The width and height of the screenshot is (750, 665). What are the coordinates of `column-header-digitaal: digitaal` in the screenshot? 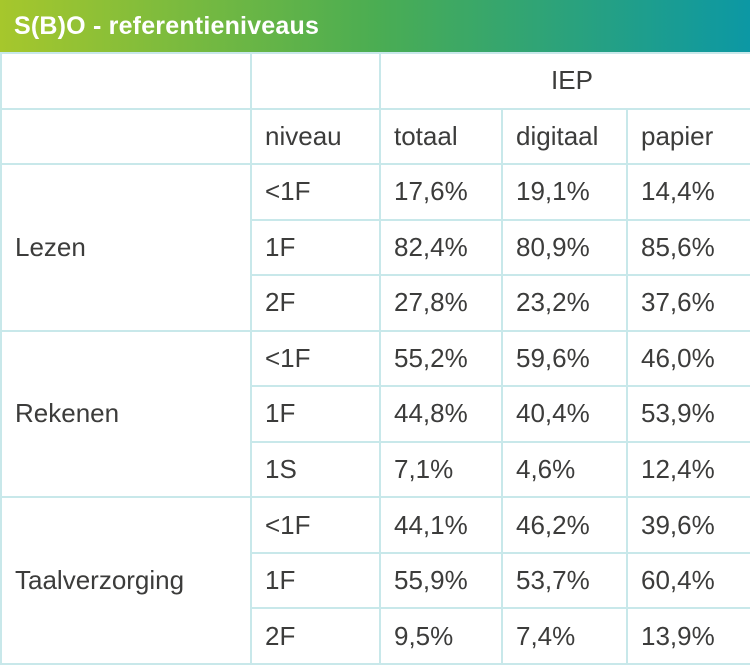 It's located at (564, 136).